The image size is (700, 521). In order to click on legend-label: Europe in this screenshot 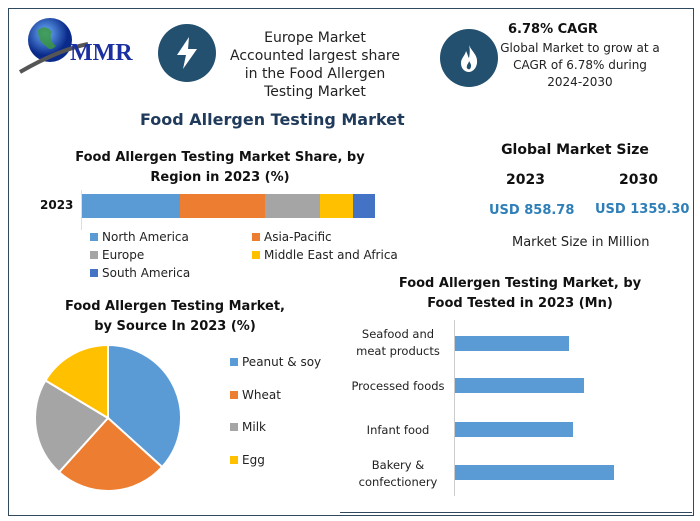, I will do `click(123, 255)`.